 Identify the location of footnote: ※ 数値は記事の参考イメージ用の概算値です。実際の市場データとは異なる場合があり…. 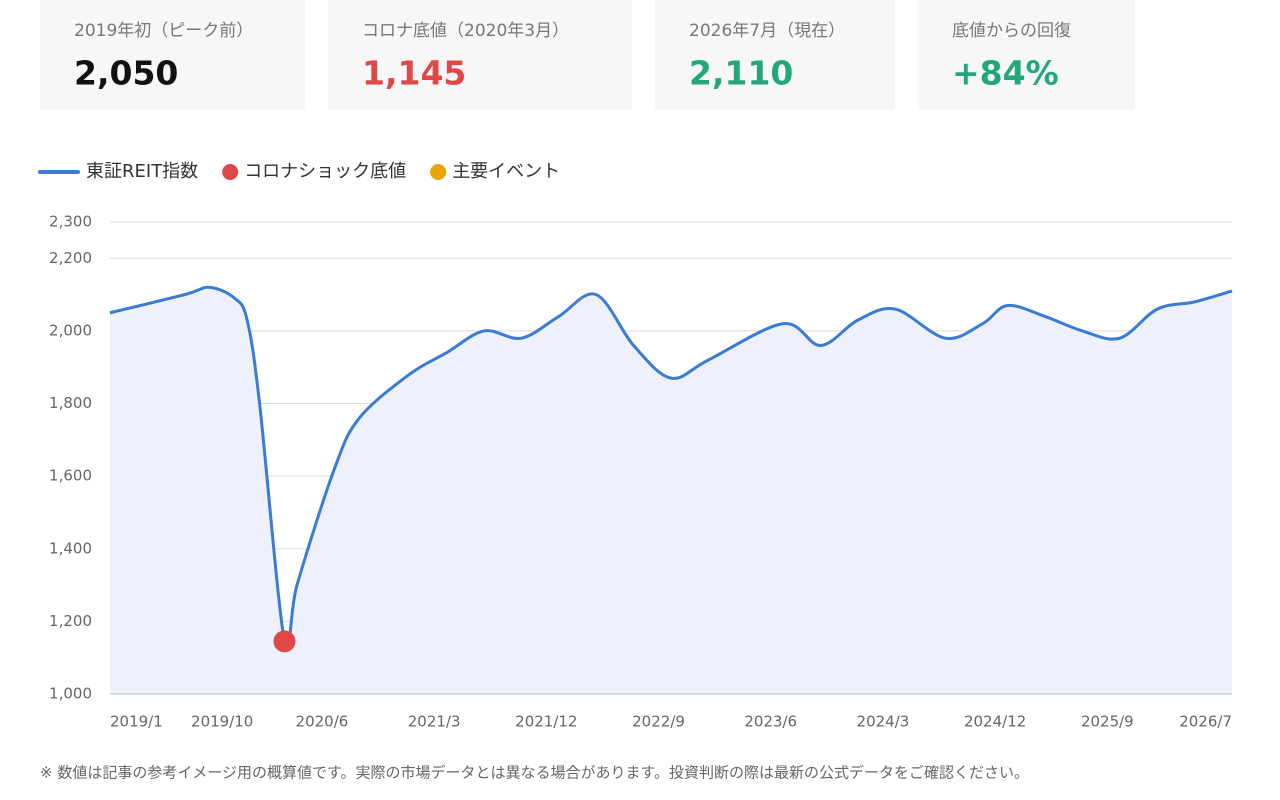
(534, 773).